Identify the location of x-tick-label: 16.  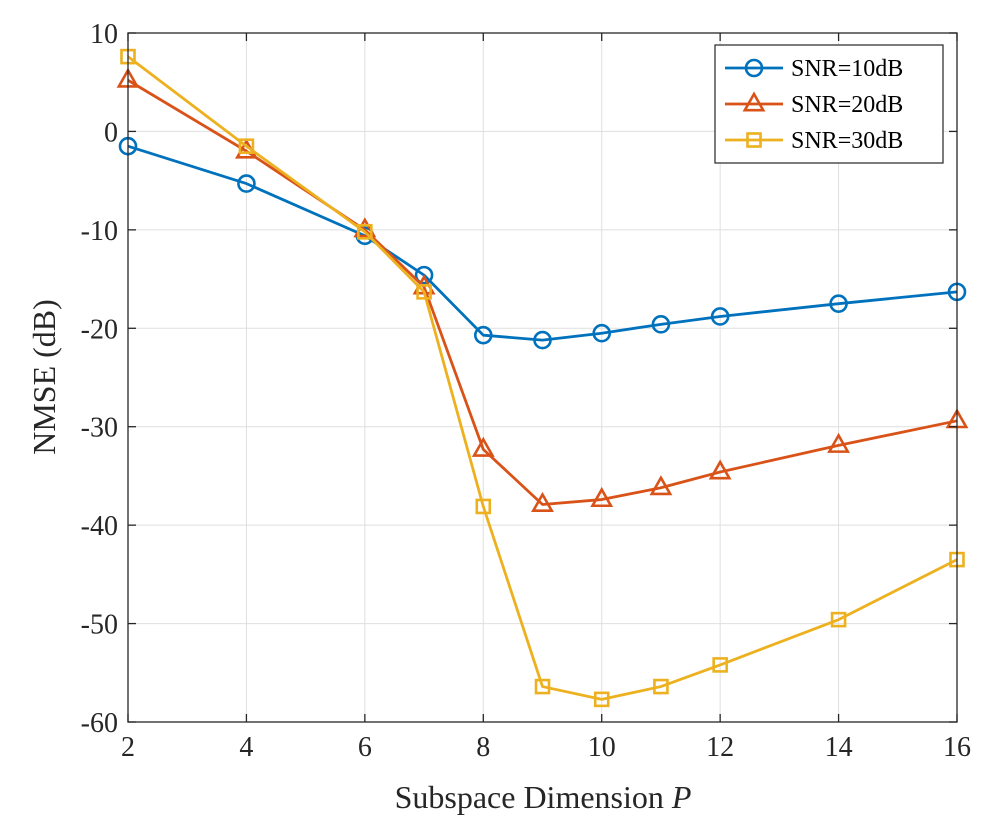
(957, 747).